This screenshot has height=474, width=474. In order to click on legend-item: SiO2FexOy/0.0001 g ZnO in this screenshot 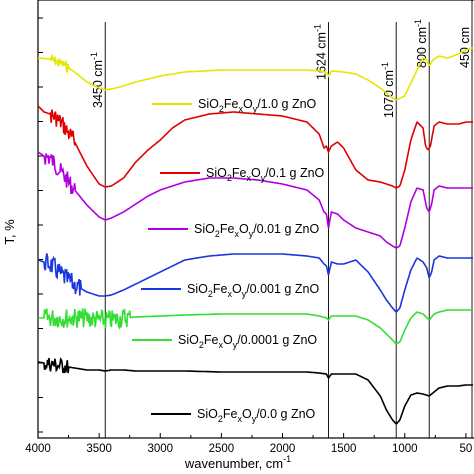, I will do `click(224, 341)`.